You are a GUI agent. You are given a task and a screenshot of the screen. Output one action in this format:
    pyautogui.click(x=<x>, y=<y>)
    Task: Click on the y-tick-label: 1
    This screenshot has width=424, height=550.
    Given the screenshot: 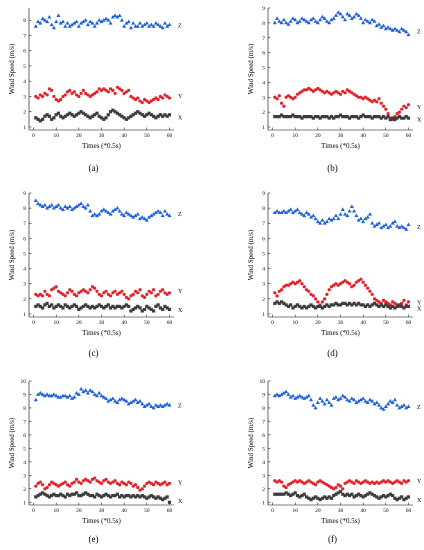 What is the action you would take?
    pyautogui.click(x=24, y=503)
    